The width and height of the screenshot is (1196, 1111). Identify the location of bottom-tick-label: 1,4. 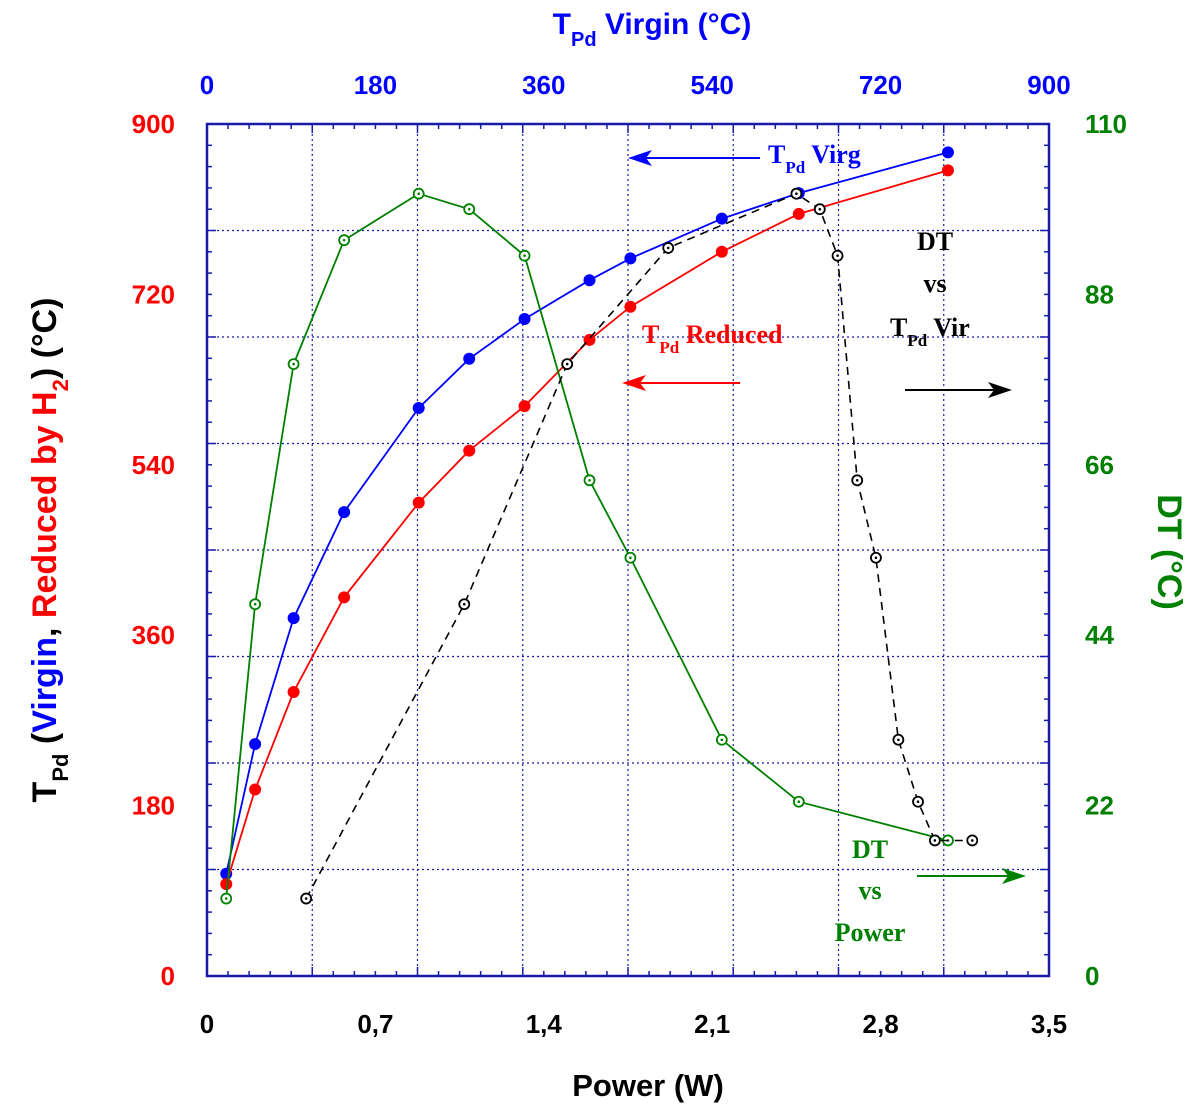
(544, 1024).